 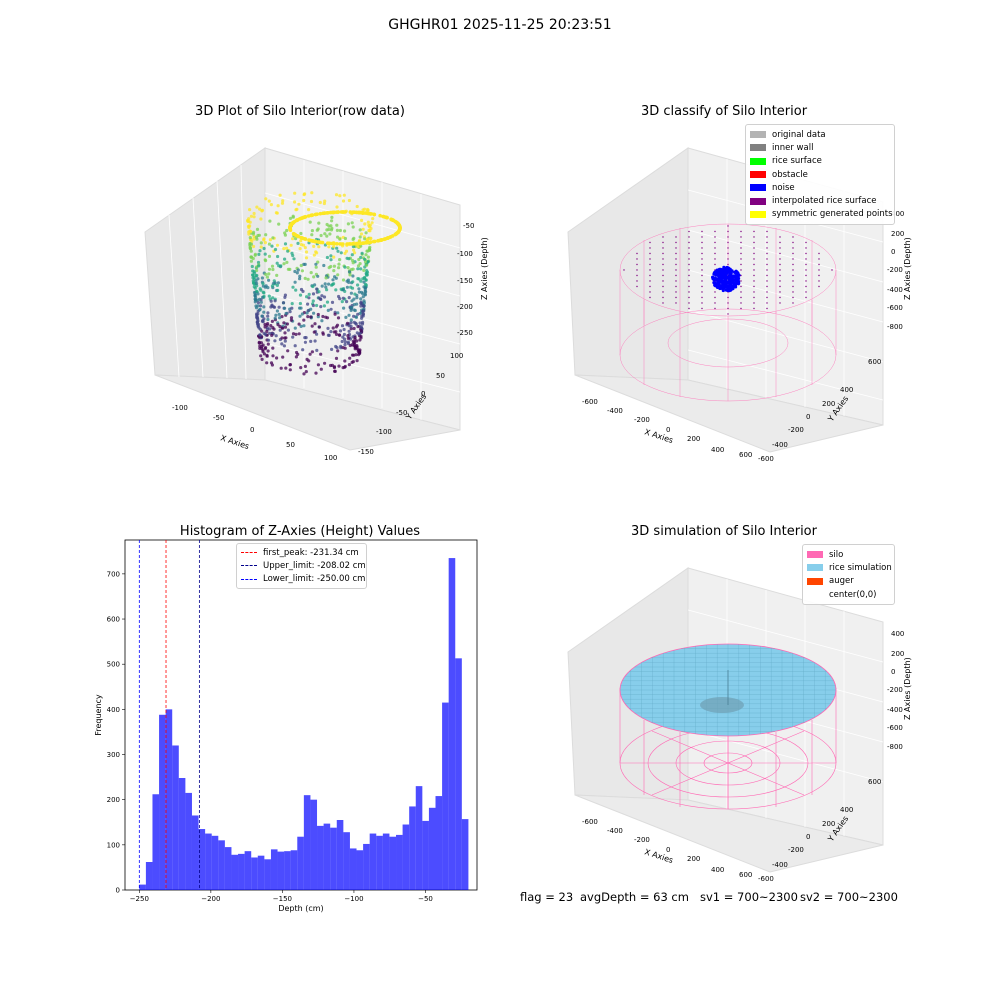 What do you see at coordinates (895, 270) in the screenshot?
I see `classify-ztick: -200` at bounding box center [895, 270].